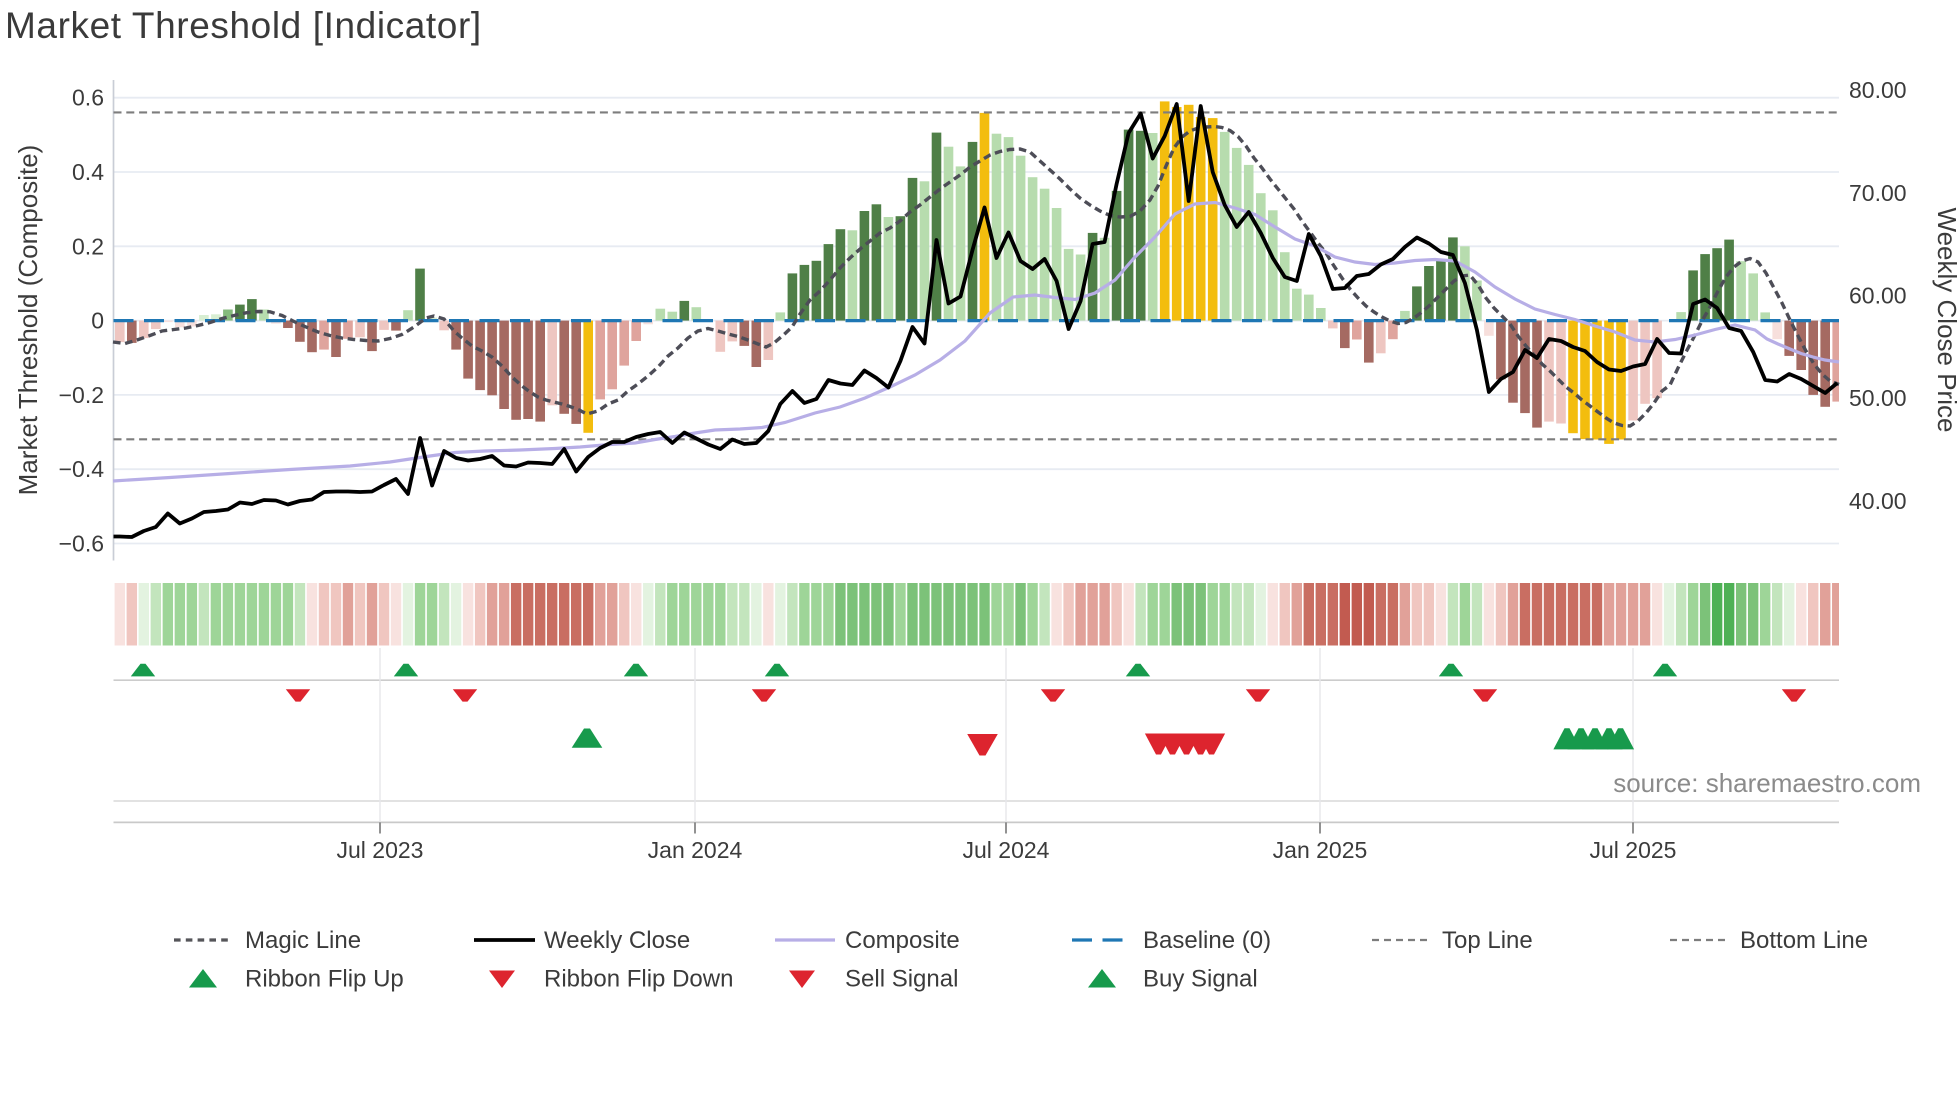 This screenshot has height=1102, width=1960. I want to click on svg-text: Ribbon Flip Up, so click(324, 979).